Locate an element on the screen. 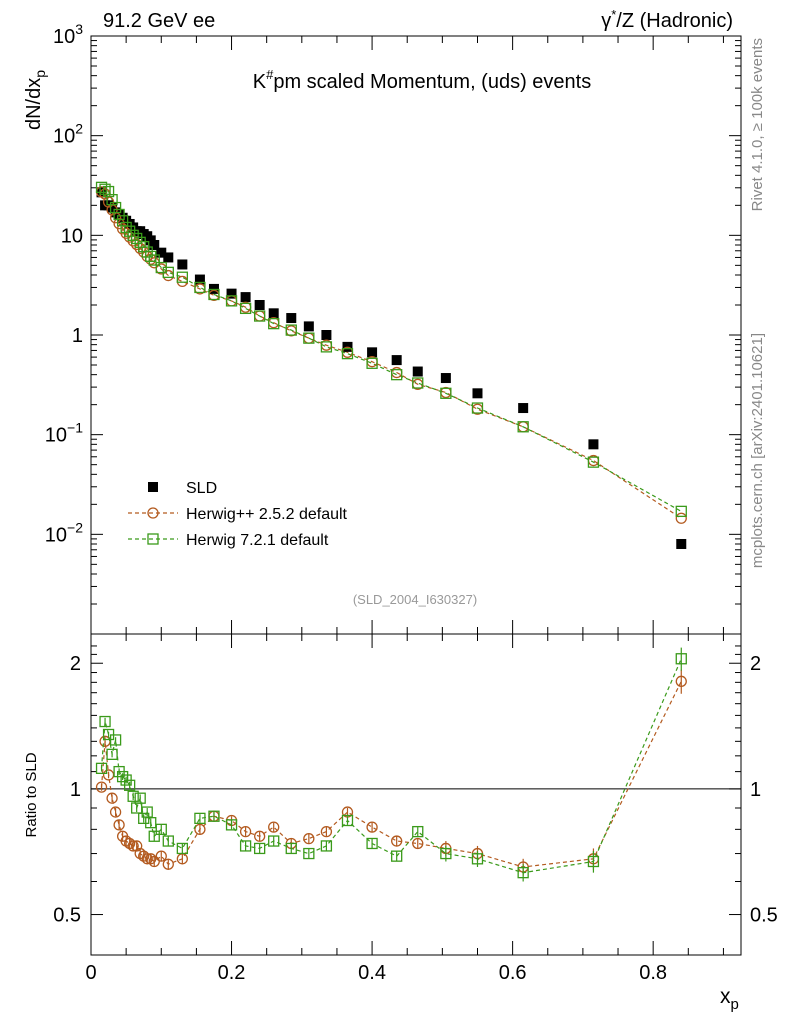 The height and width of the screenshot is (1024, 786). y-tick-label: 10³ is located at coordinates (68, 34).